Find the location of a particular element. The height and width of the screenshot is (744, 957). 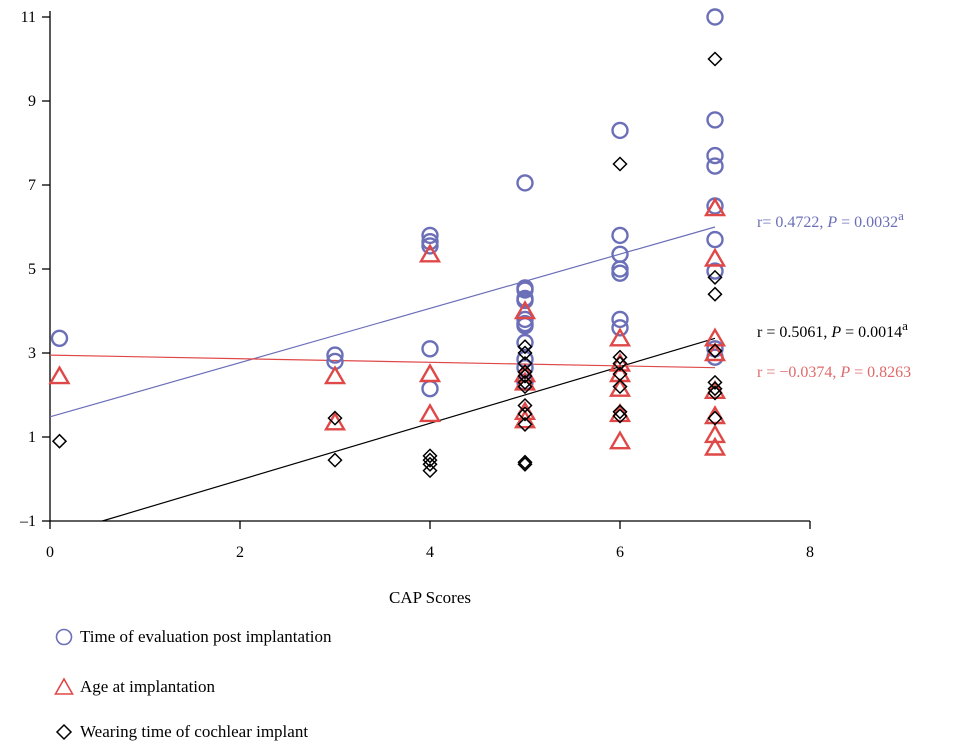

y-tick-label: 11 is located at coordinates (28, 17).